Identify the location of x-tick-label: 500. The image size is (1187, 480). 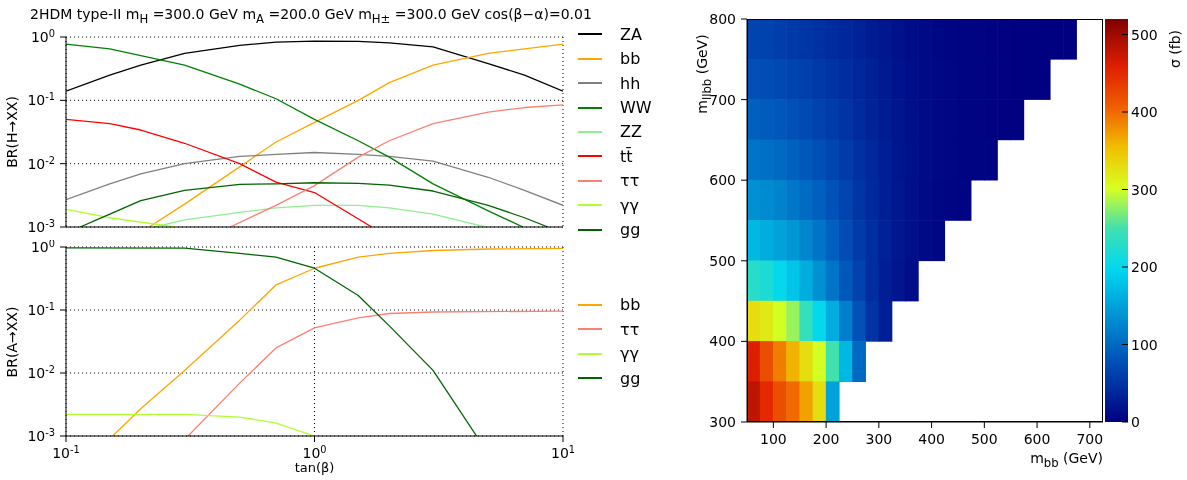
(984, 439).